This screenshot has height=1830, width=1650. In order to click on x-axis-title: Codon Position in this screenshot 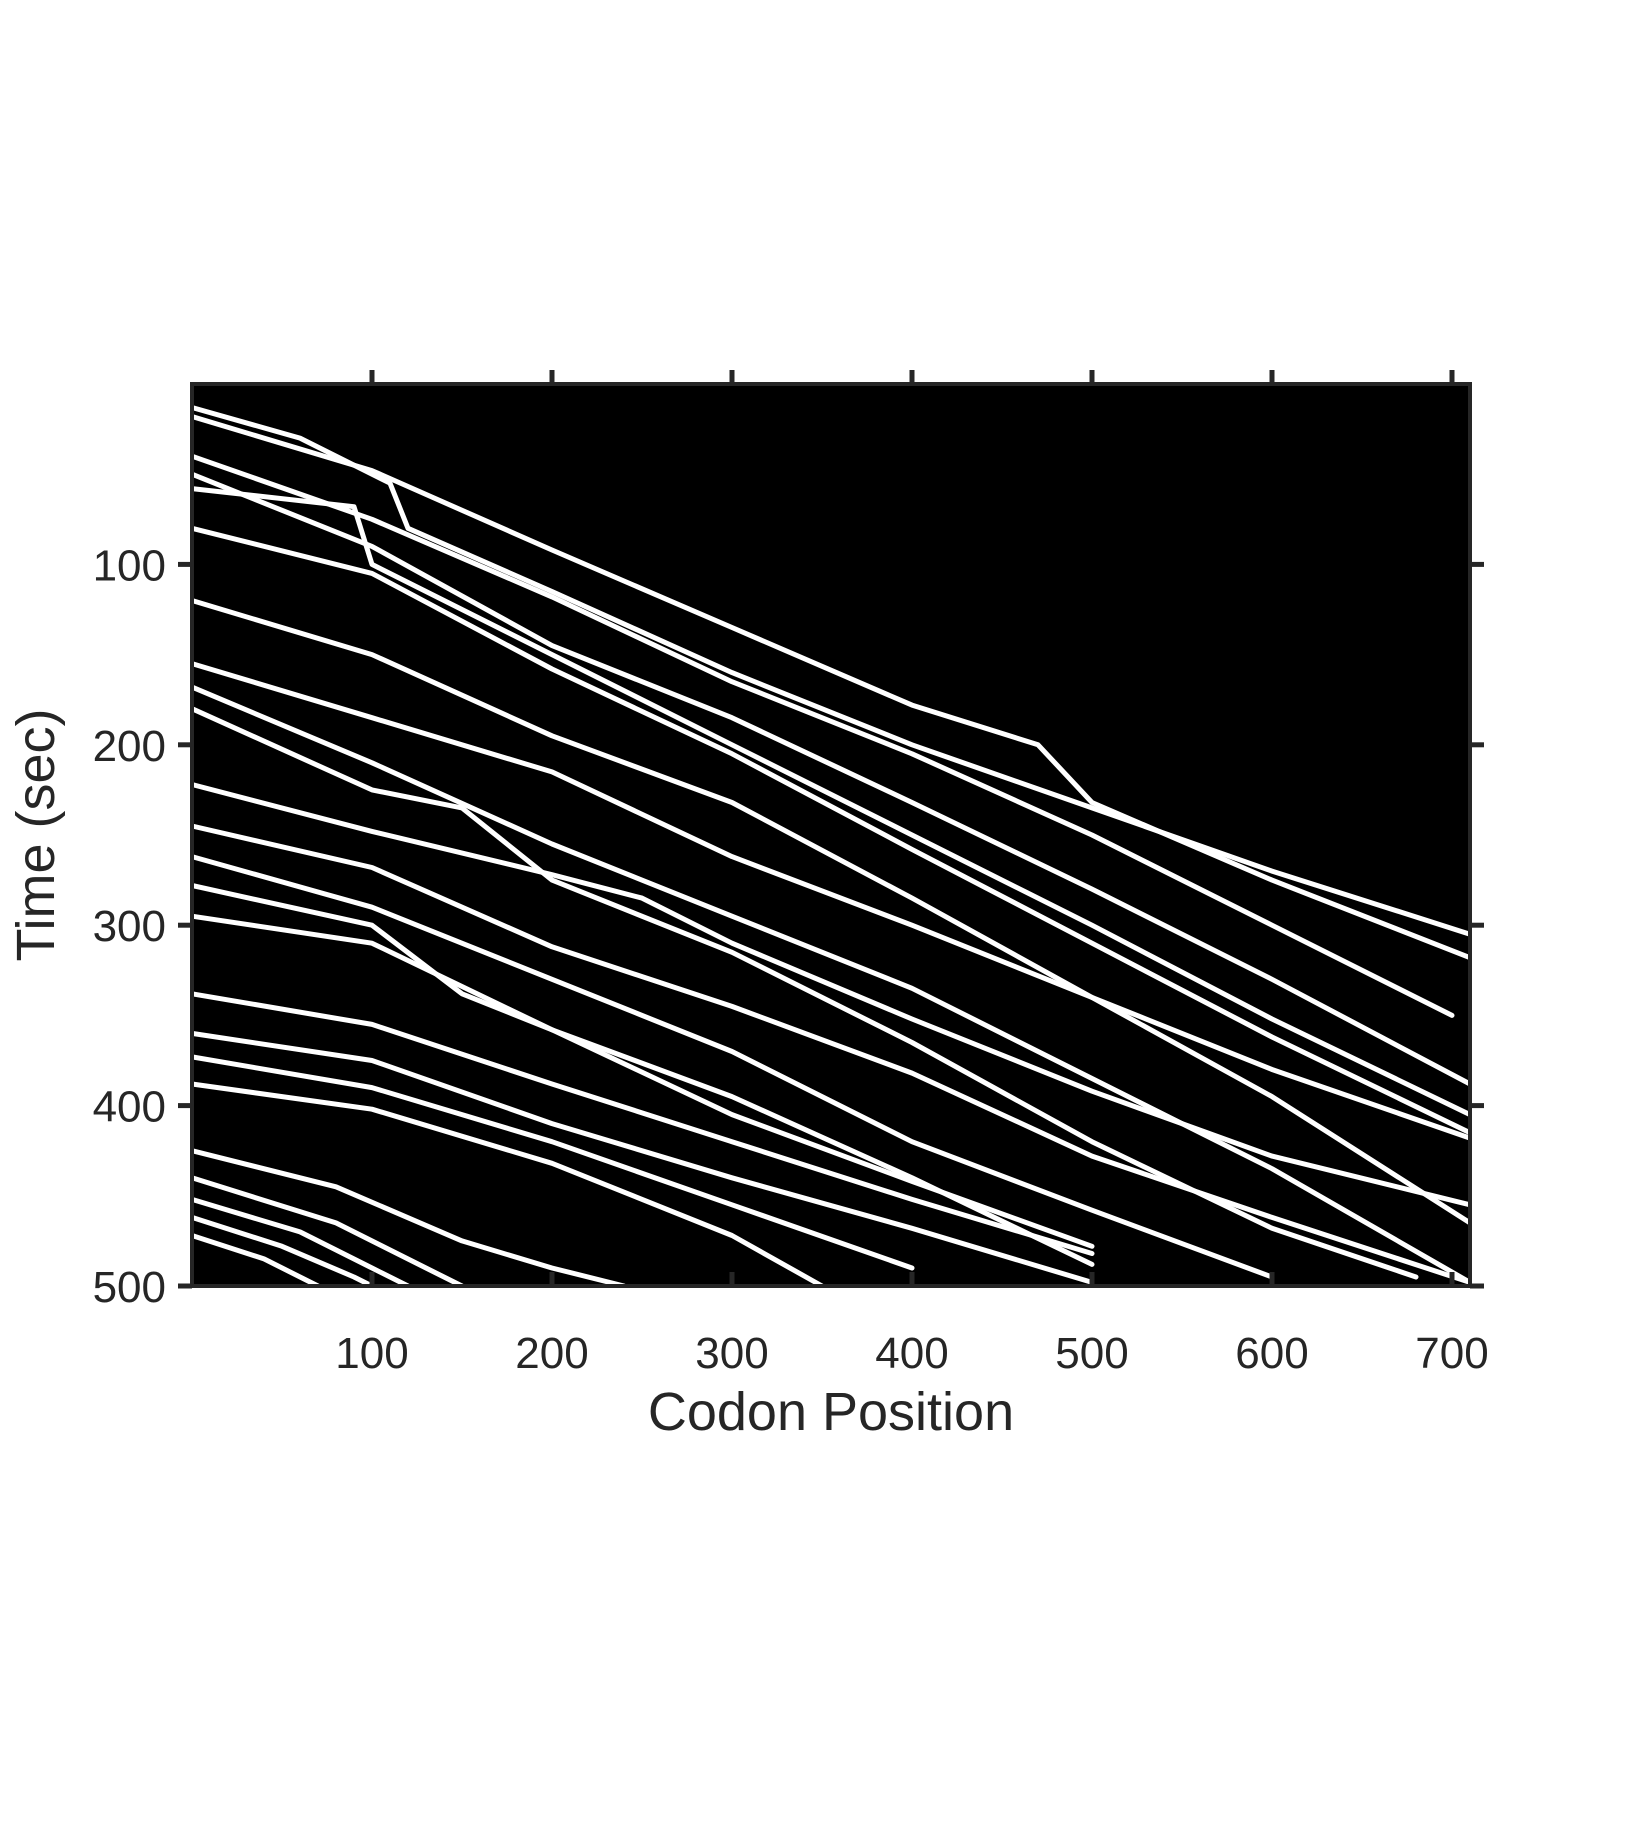, I will do `click(831, 1412)`.